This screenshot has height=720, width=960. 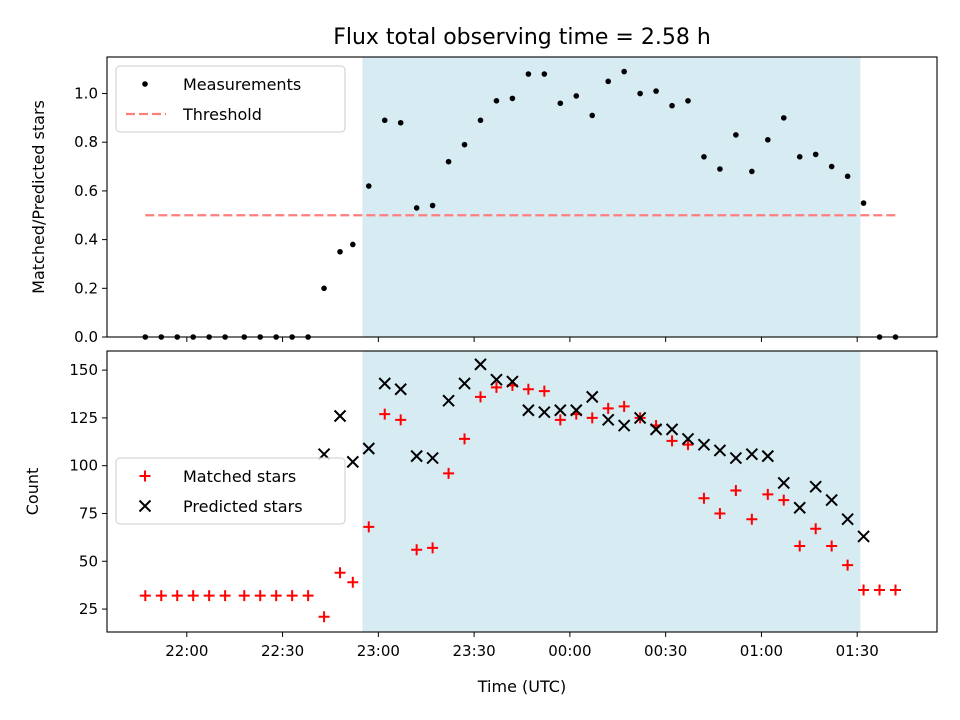 I want to click on legend: Matched stars Predicted stars, so click(x=230, y=491).